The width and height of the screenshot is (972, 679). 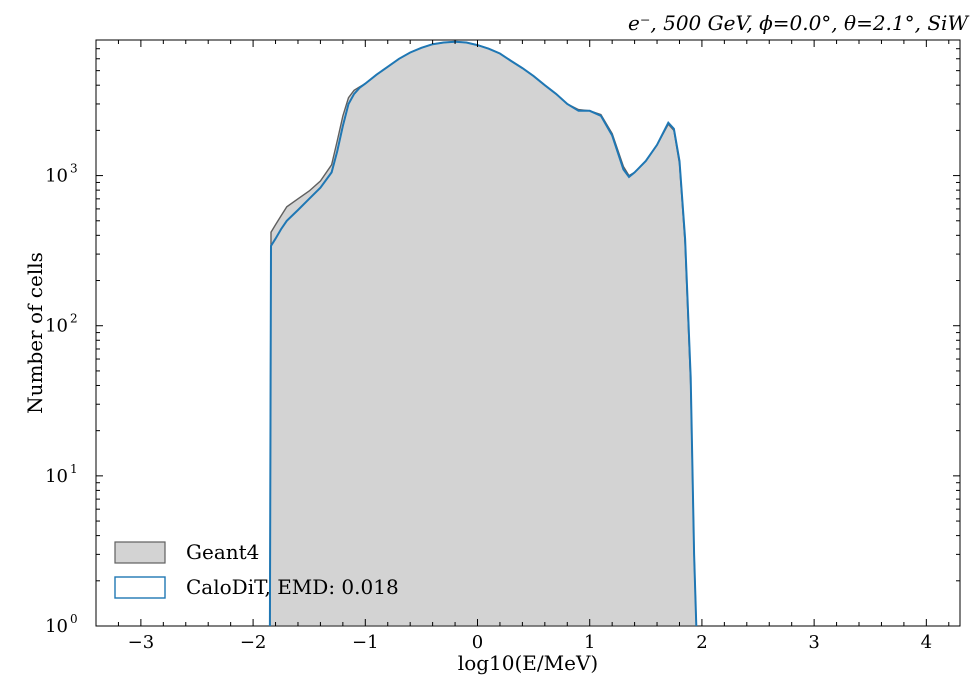 What do you see at coordinates (798, 23) in the screenshot?
I see `chart-title: e⁻, 500 GeV, ϕ=0.0°, θ=2.1°, SiW` at bounding box center [798, 23].